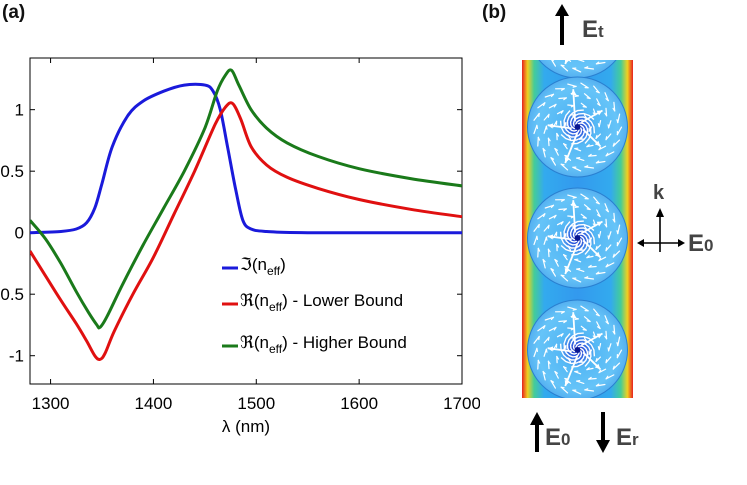 This screenshot has width=747, height=485. I want to click on panel-a-label: (a), so click(14, 12).